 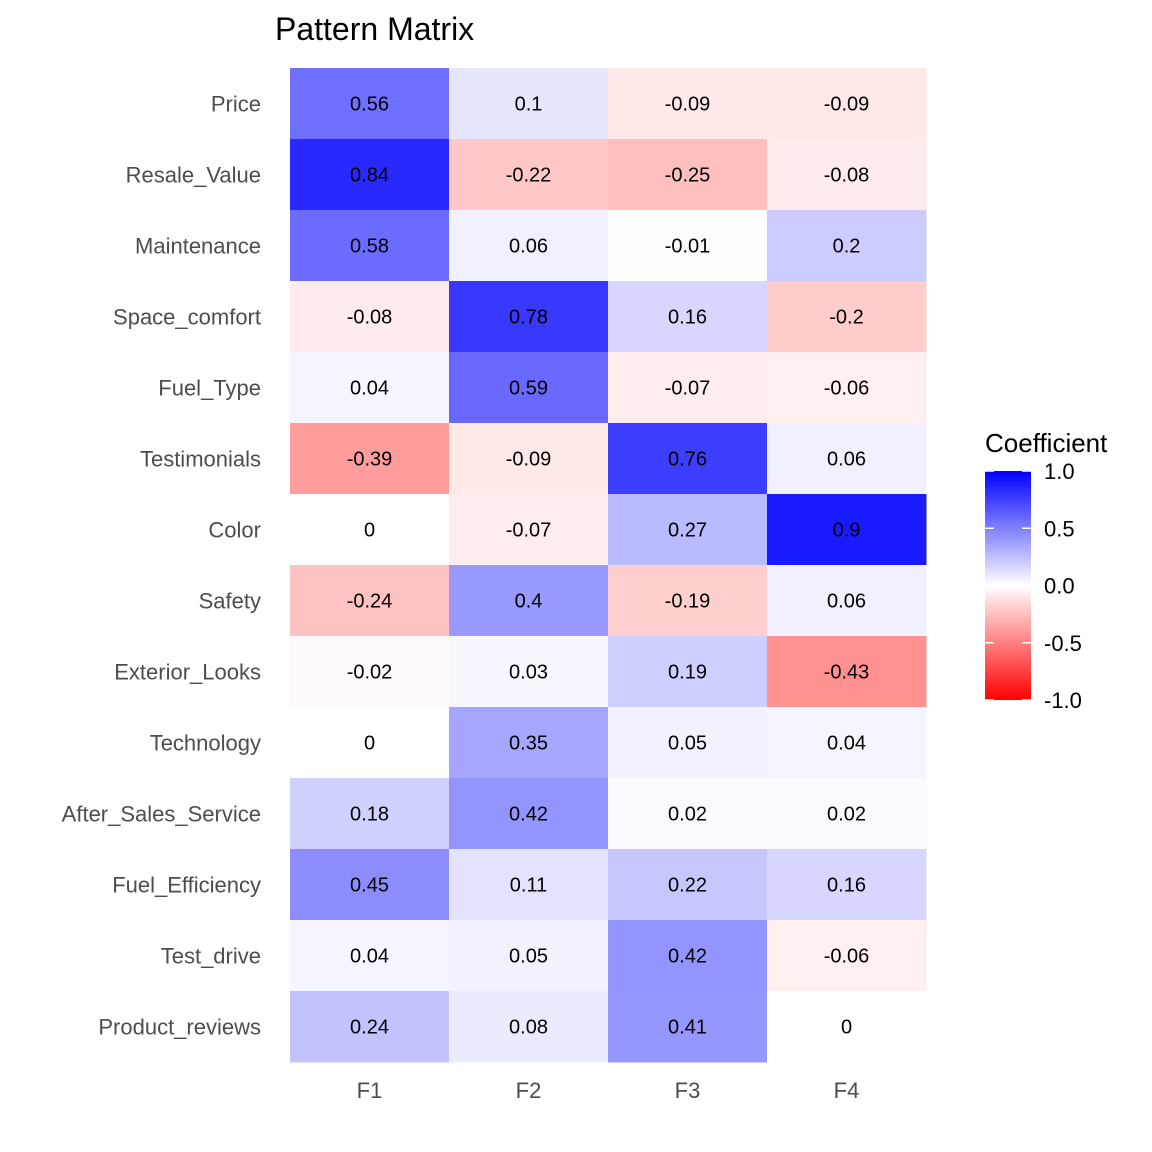 I want to click on heatmap-cell-safety-f3, so click(x=688, y=601).